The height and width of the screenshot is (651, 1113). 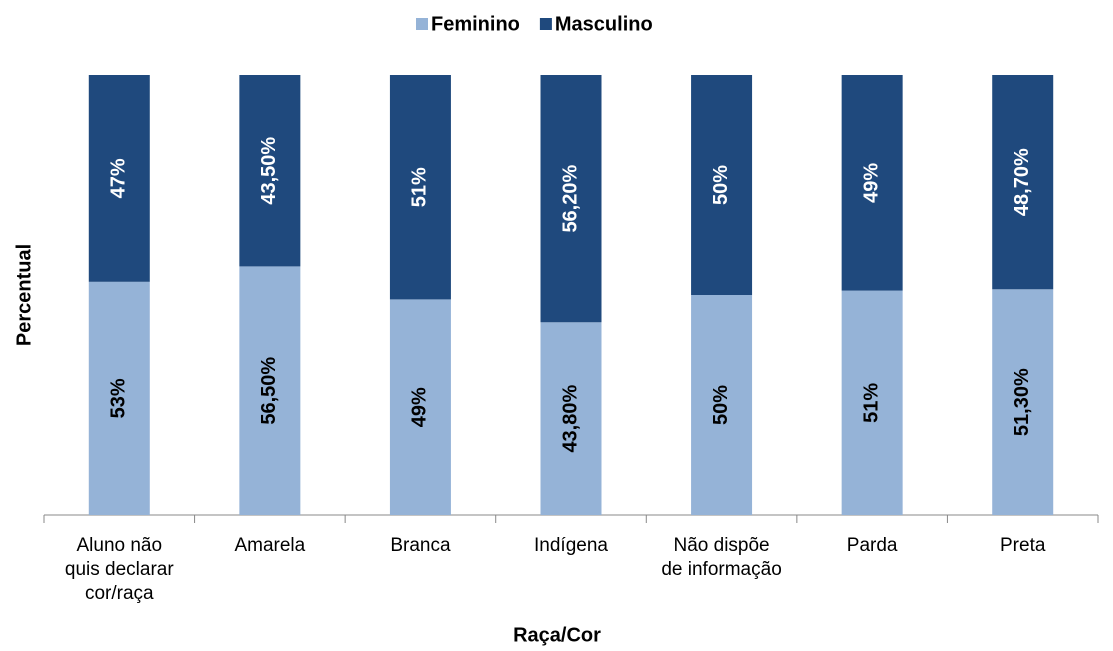 What do you see at coordinates (24, 295) in the screenshot?
I see `y-axis-title: Percentual` at bounding box center [24, 295].